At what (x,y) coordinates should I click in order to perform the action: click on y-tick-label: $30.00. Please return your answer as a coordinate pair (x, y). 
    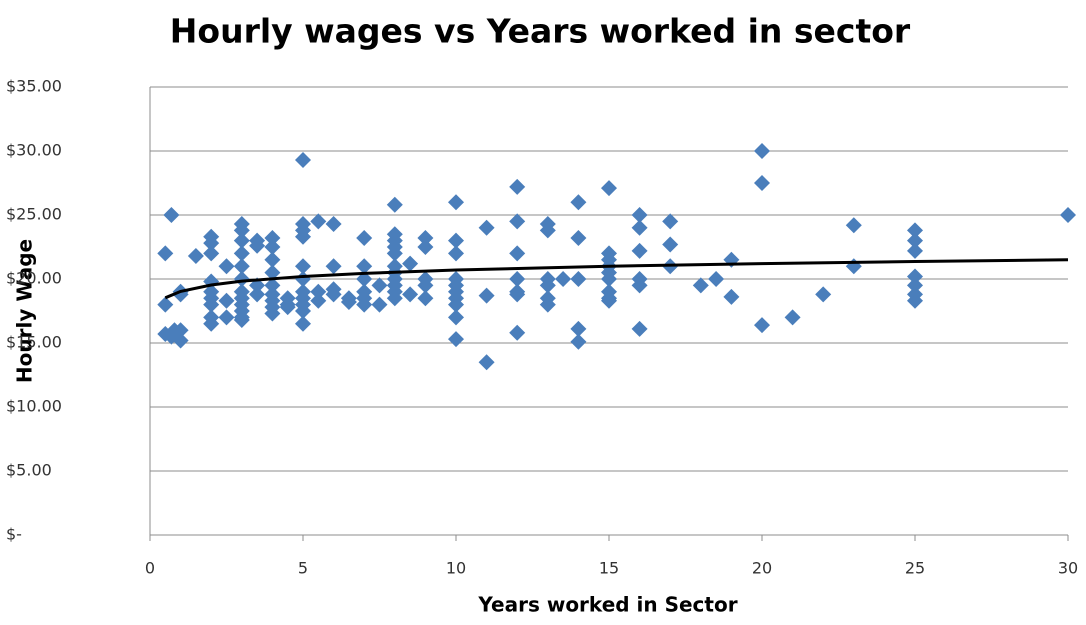
    Looking at the image, I should click on (34, 150).